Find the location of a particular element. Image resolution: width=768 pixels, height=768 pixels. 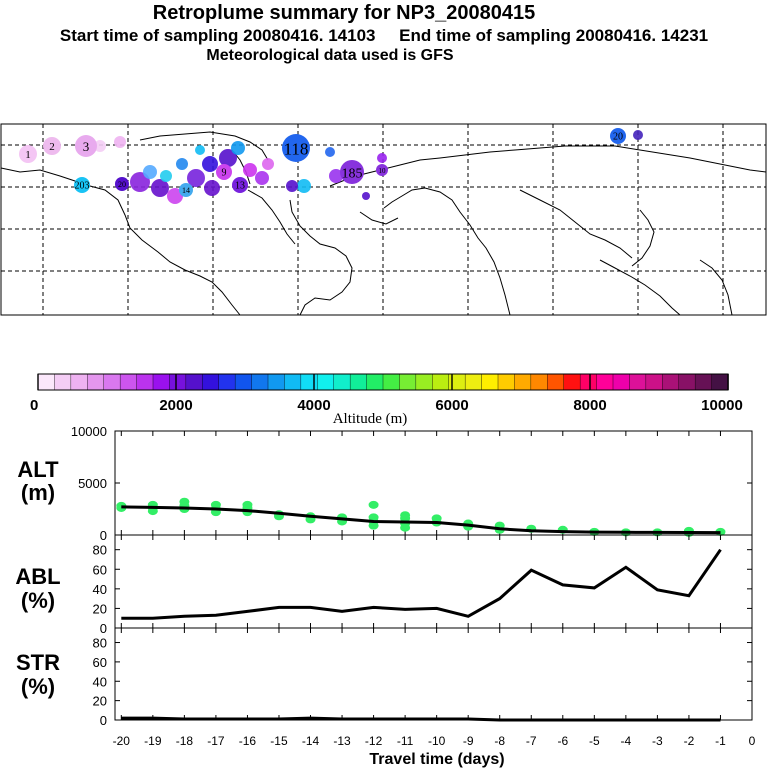

map-cluster-label: 9 is located at coordinates (224, 173).